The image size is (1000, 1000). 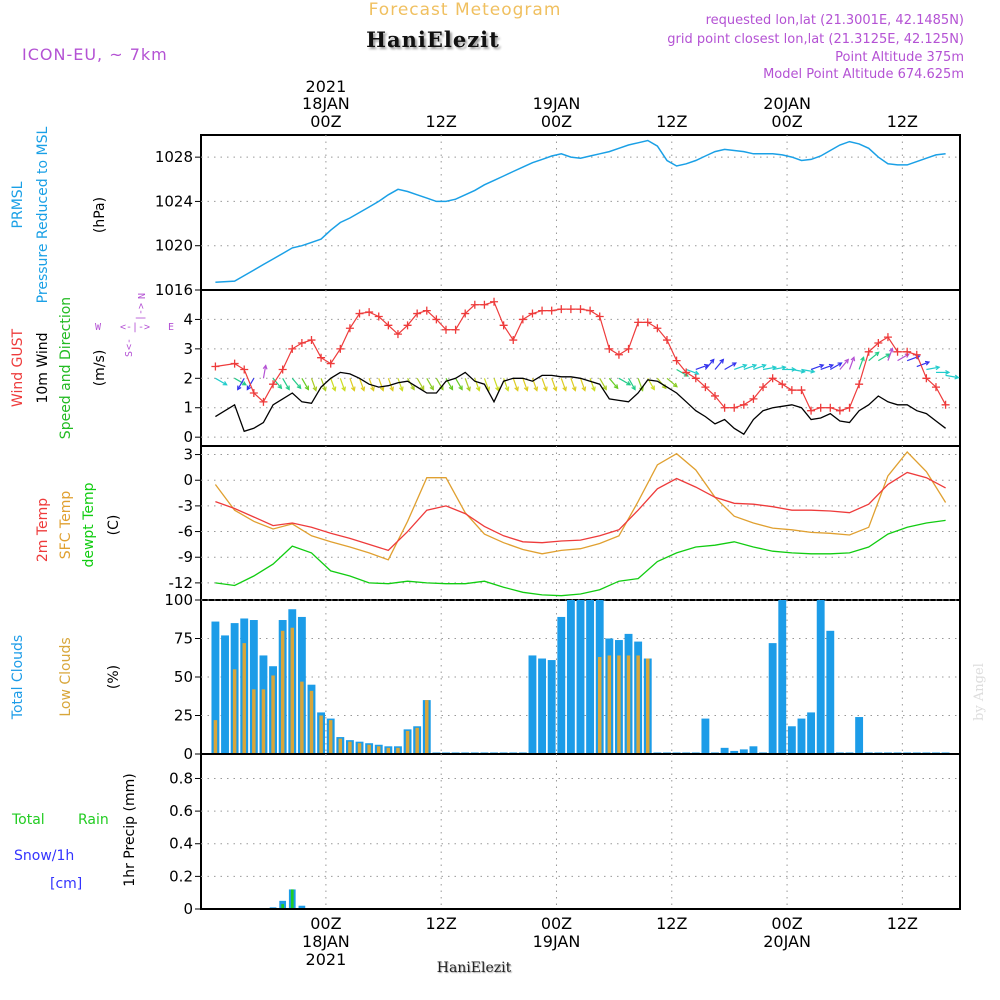 I want to click on temperature-ytick-label: -6, so click(x=185, y=532).